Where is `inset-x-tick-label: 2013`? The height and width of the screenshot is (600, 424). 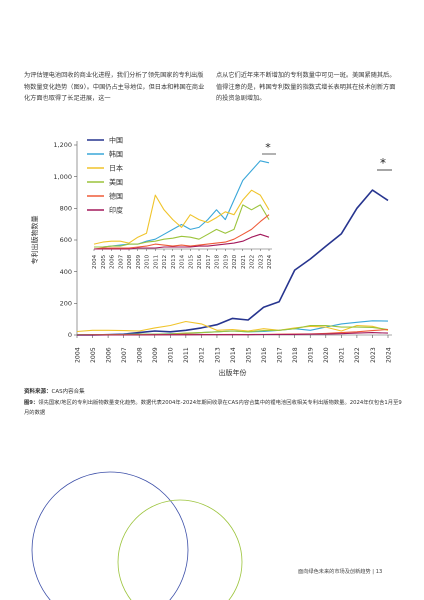
inset-x-tick-label: 2013 is located at coordinates (174, 261).